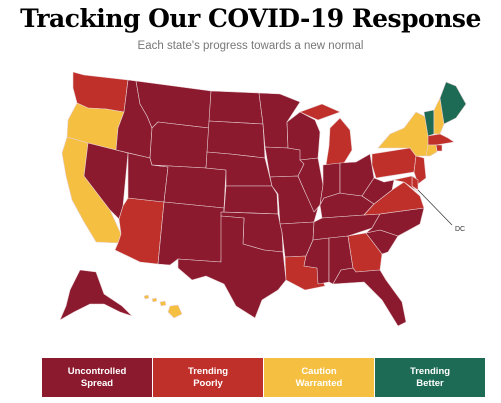 This screenshot has width=501, height=403. What do you see at coordinates (250, 18) in the screenshot?
I see `page-title: Tracking Our COVID-19 Response` at bounding box center [250, 18].